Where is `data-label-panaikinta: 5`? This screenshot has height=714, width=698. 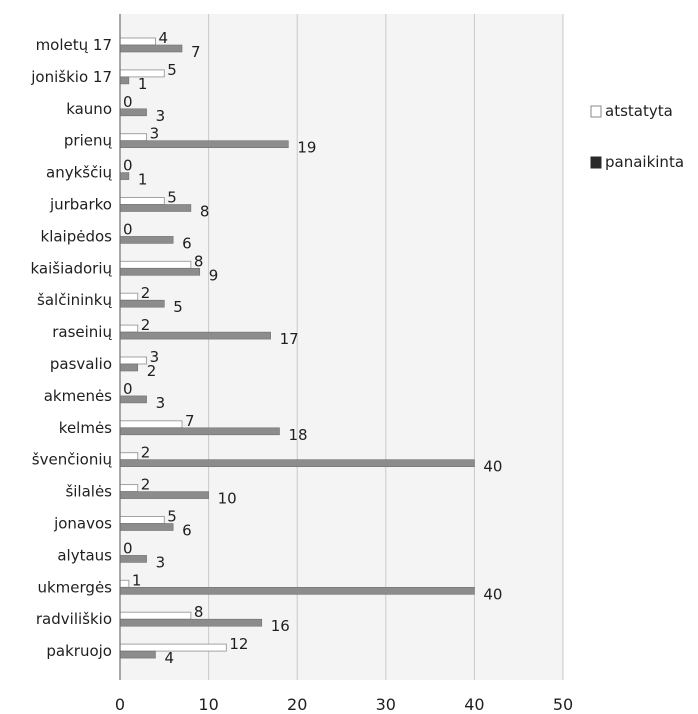 data-label-panaikinta: 5 is located at coordinates (178, 307).